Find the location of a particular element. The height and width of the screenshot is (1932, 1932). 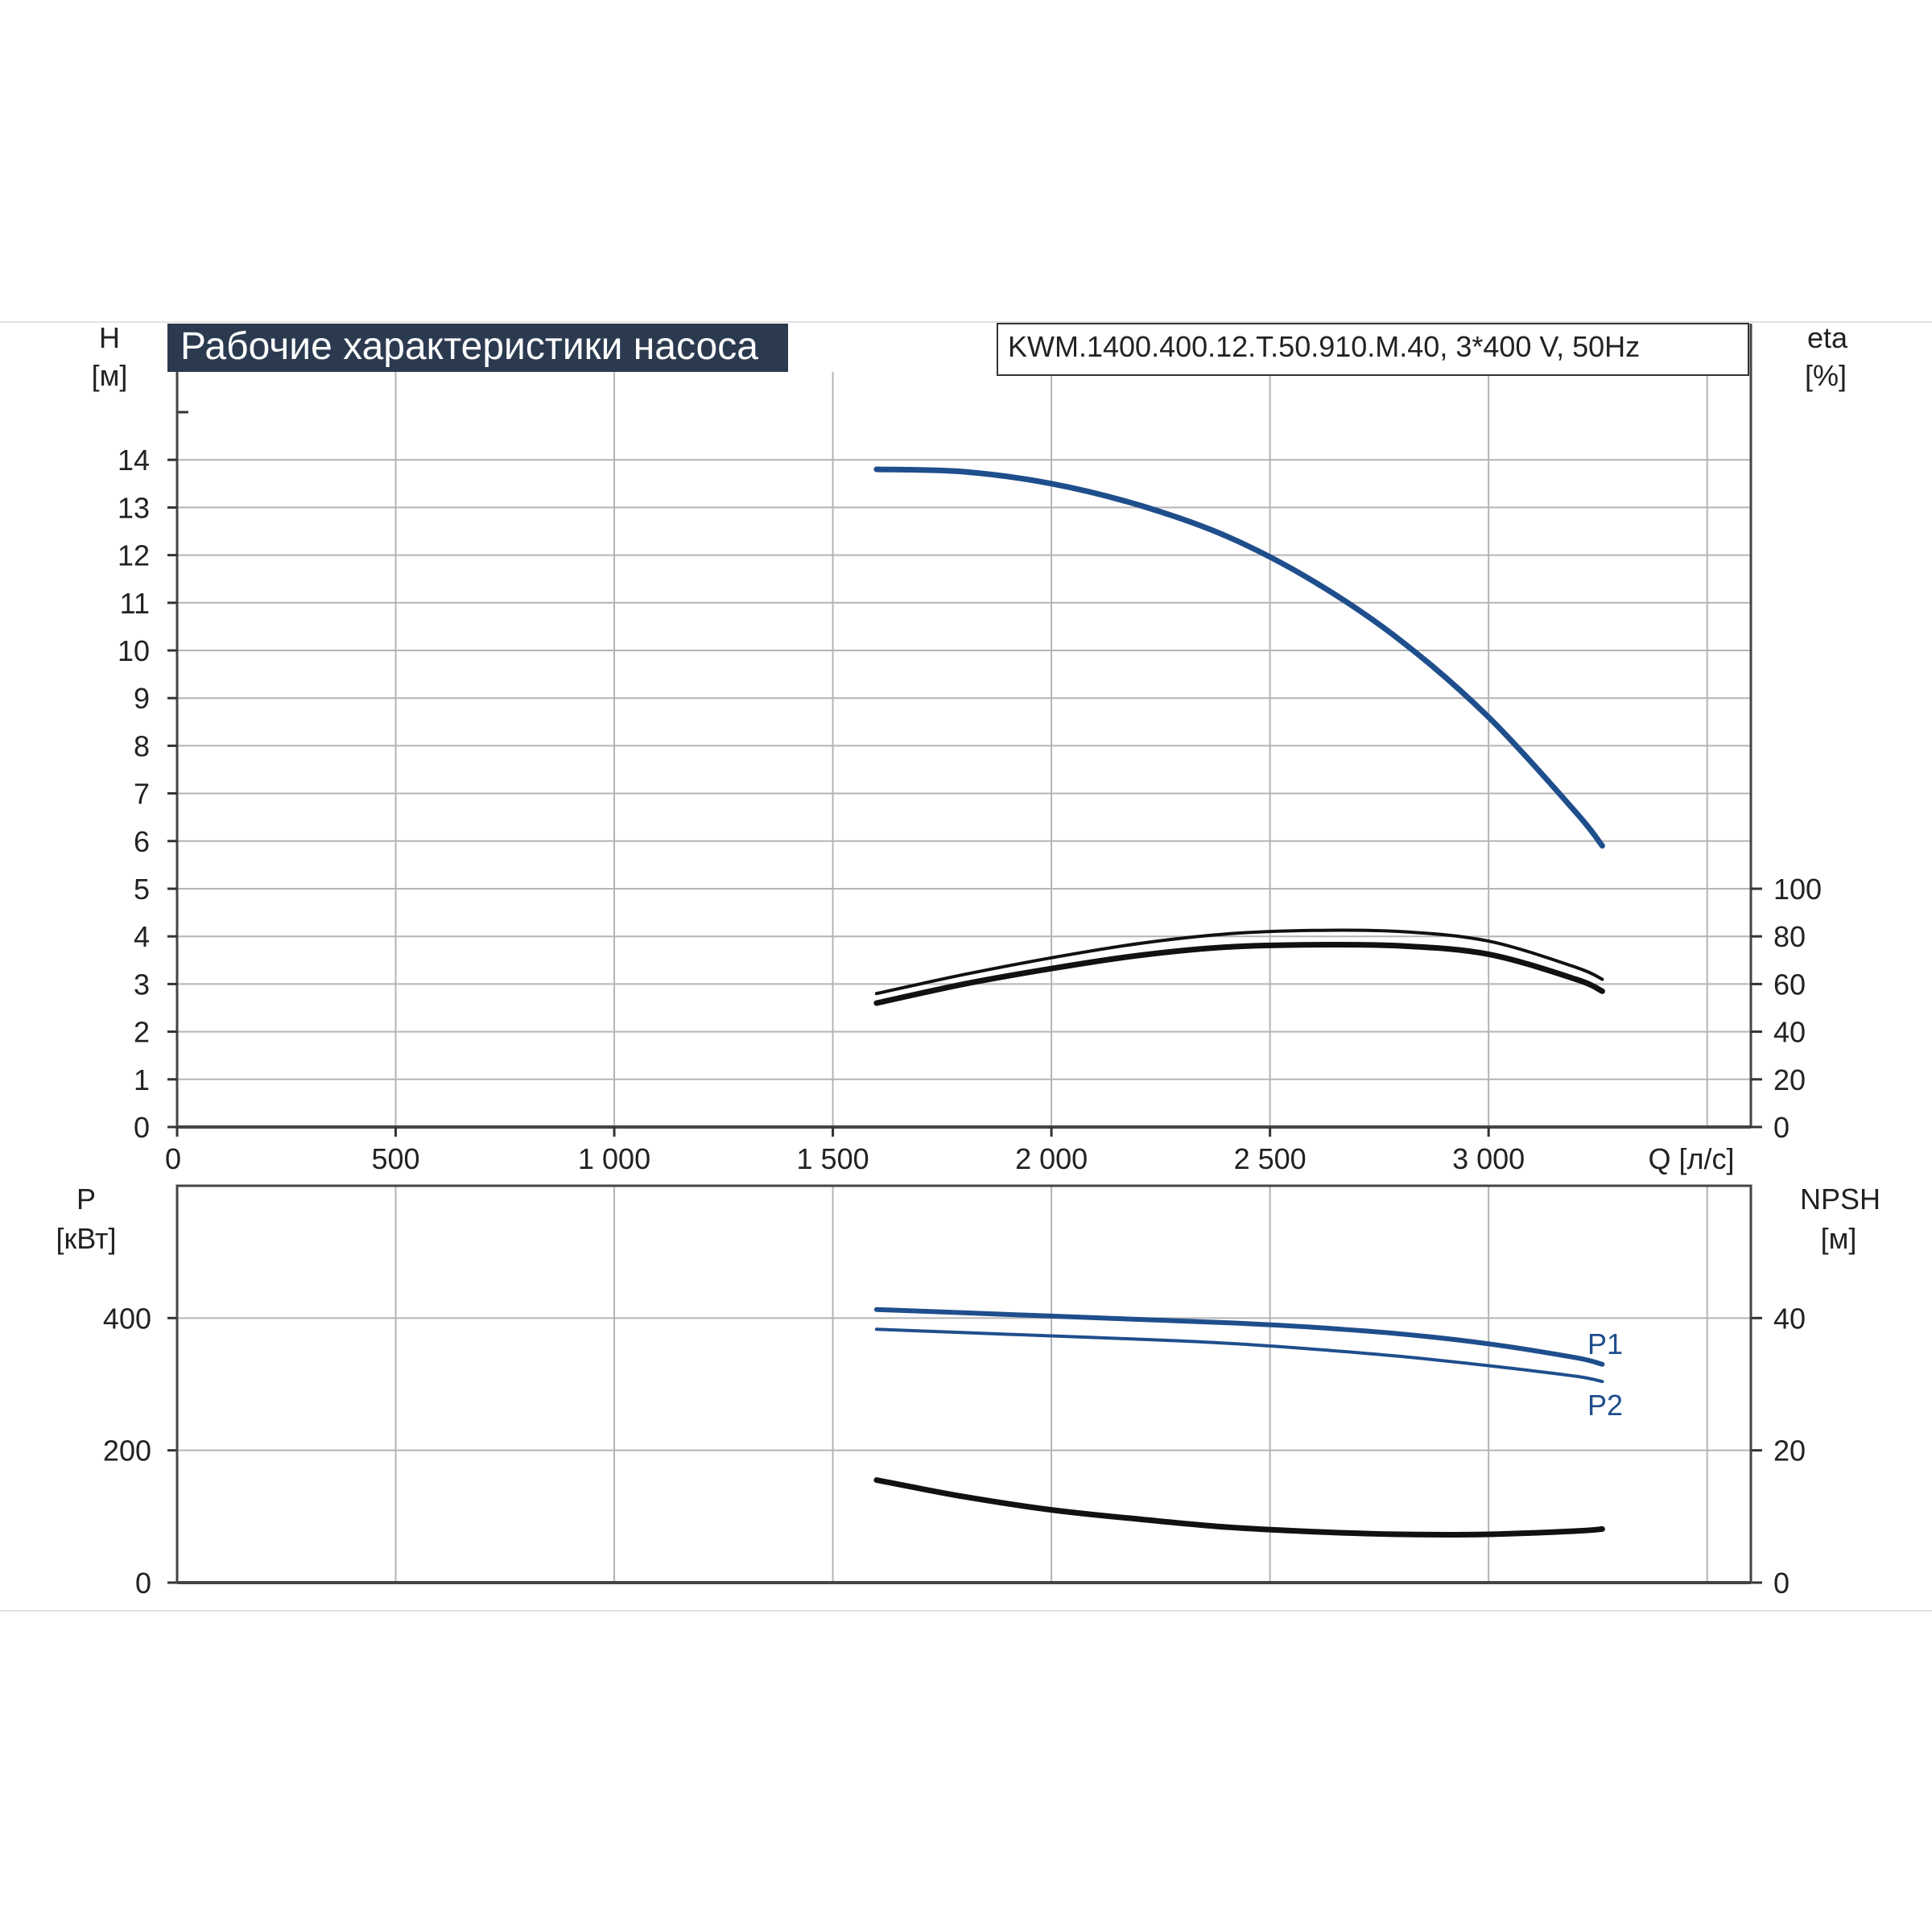

top-right-tick-label-100: 100 is located at coordinates (1797, 889).